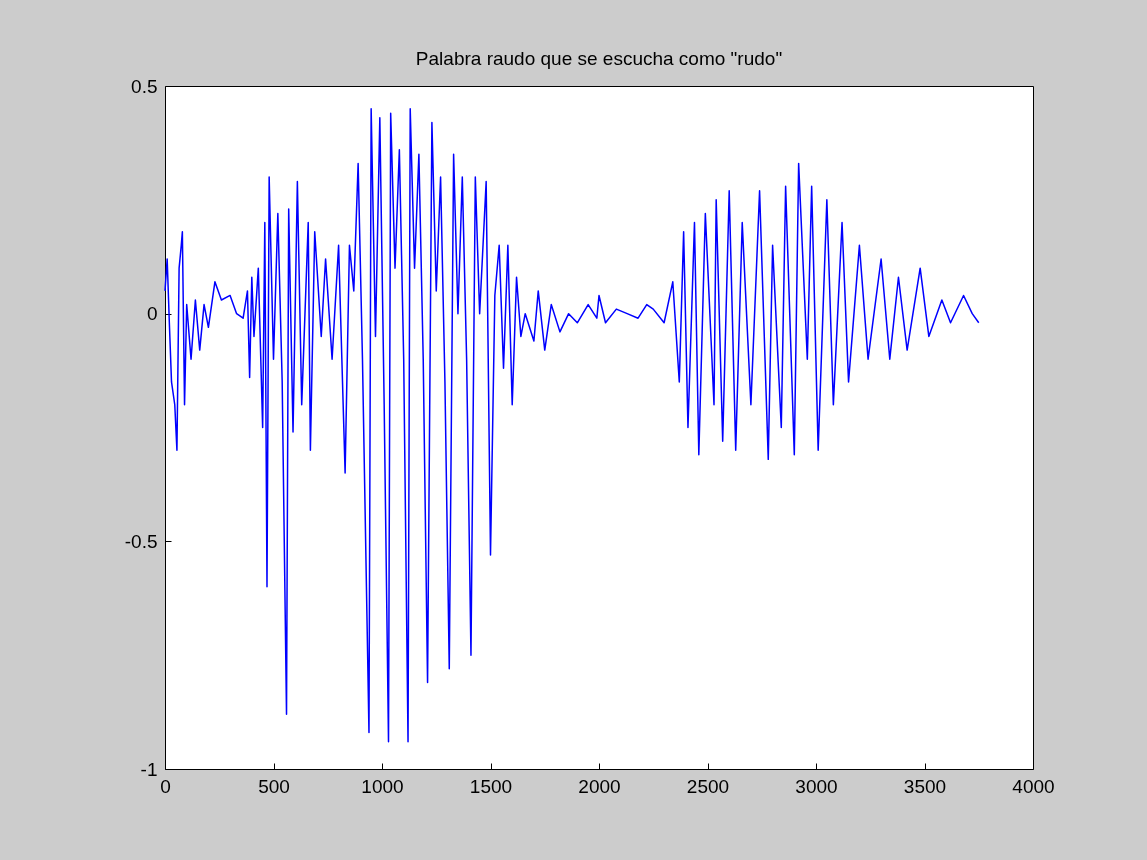  I want to click on y-tick-label: -0.5, so click(141, 541).